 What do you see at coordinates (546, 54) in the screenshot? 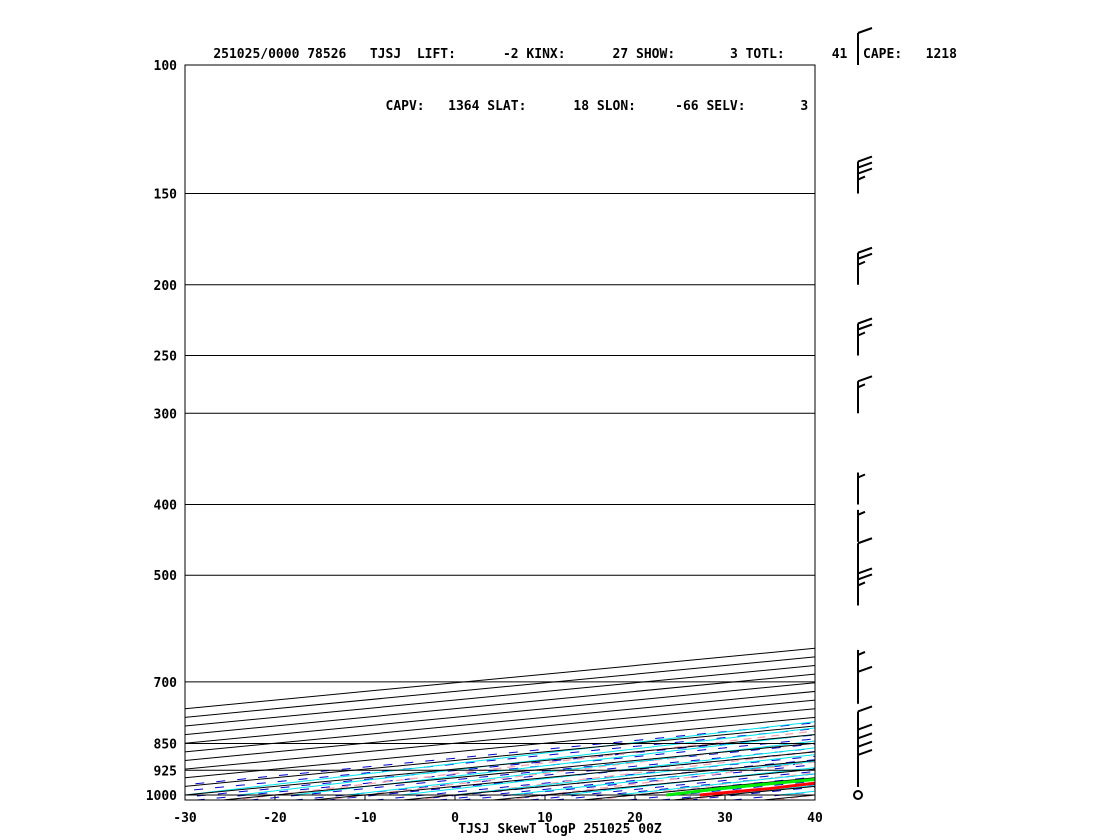
I see `stat-label: KINX:` at bounding box center [546, 54].